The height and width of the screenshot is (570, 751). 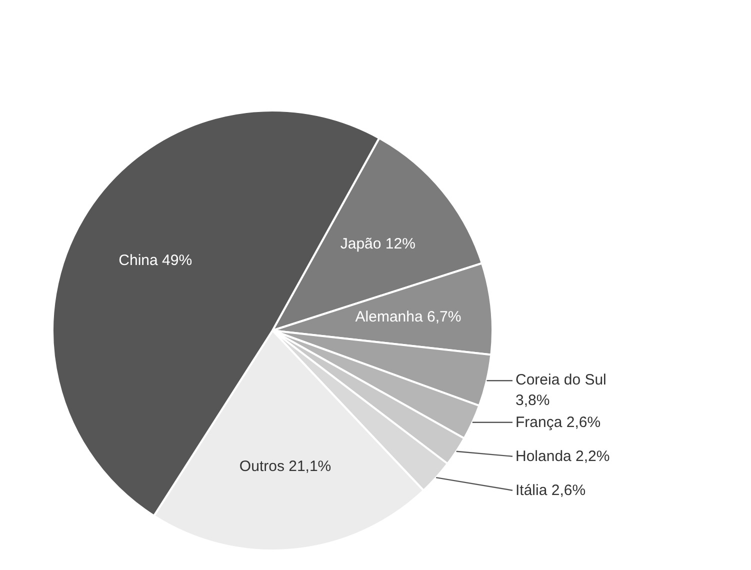 What do you see at coordinates (408, 317) in the screenshot?
I see `slice-label: Alemanha 6,7%` at bounding box center [408, 317].